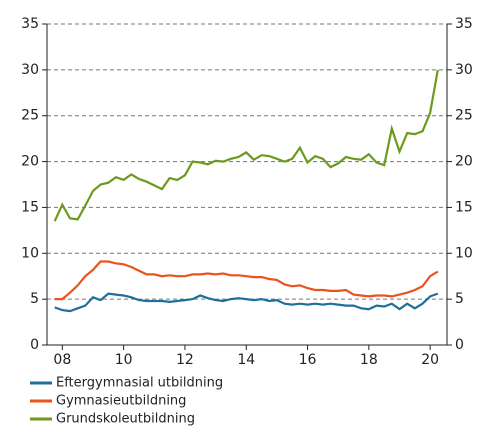 Image resolution: width=489 pixels, height=428 pixels. Describe the element at coordinates (139, 383) in the screenshot. I see `legend-label: Eftergymnasial utbildning` at that location.